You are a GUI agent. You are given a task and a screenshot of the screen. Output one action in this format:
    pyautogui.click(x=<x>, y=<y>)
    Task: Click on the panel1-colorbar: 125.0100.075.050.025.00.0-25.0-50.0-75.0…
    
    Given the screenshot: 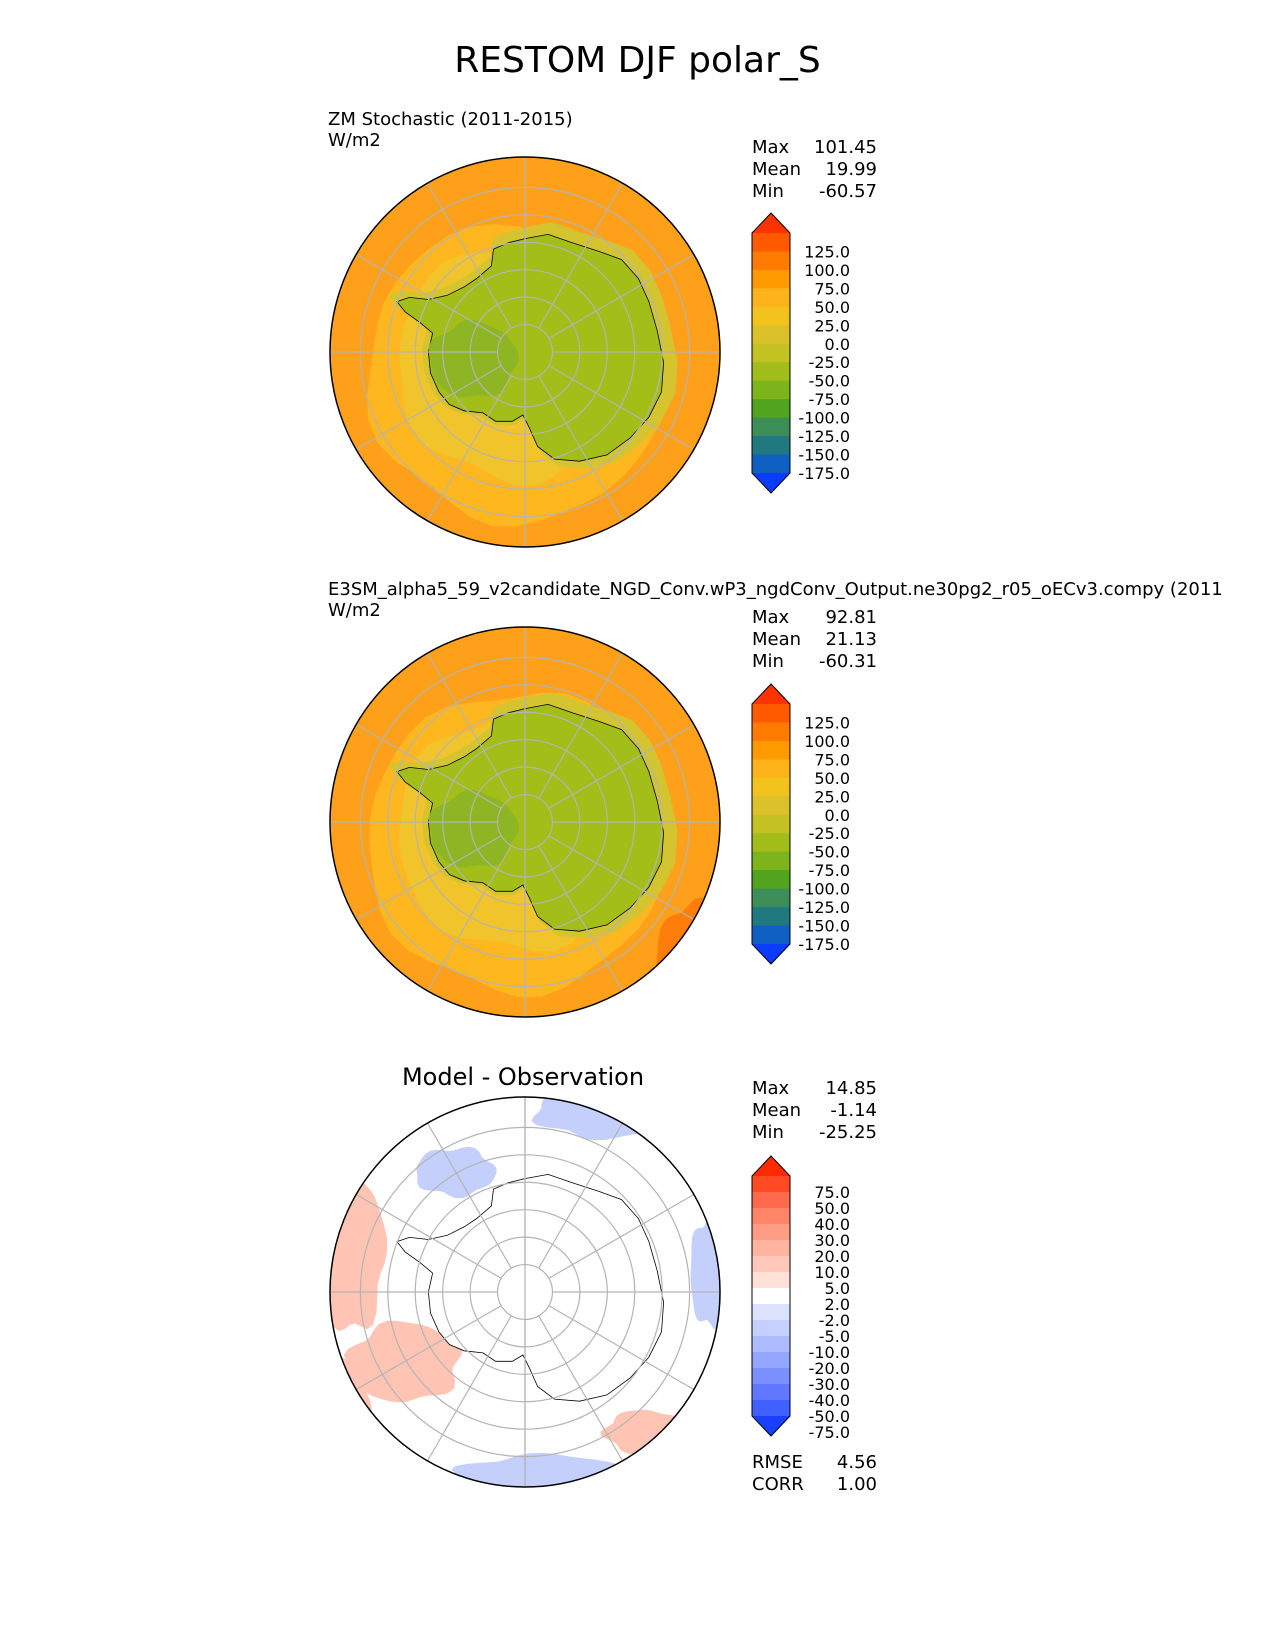 What is the action you would take?
    pyautogui.click(x=800, y=353)
    